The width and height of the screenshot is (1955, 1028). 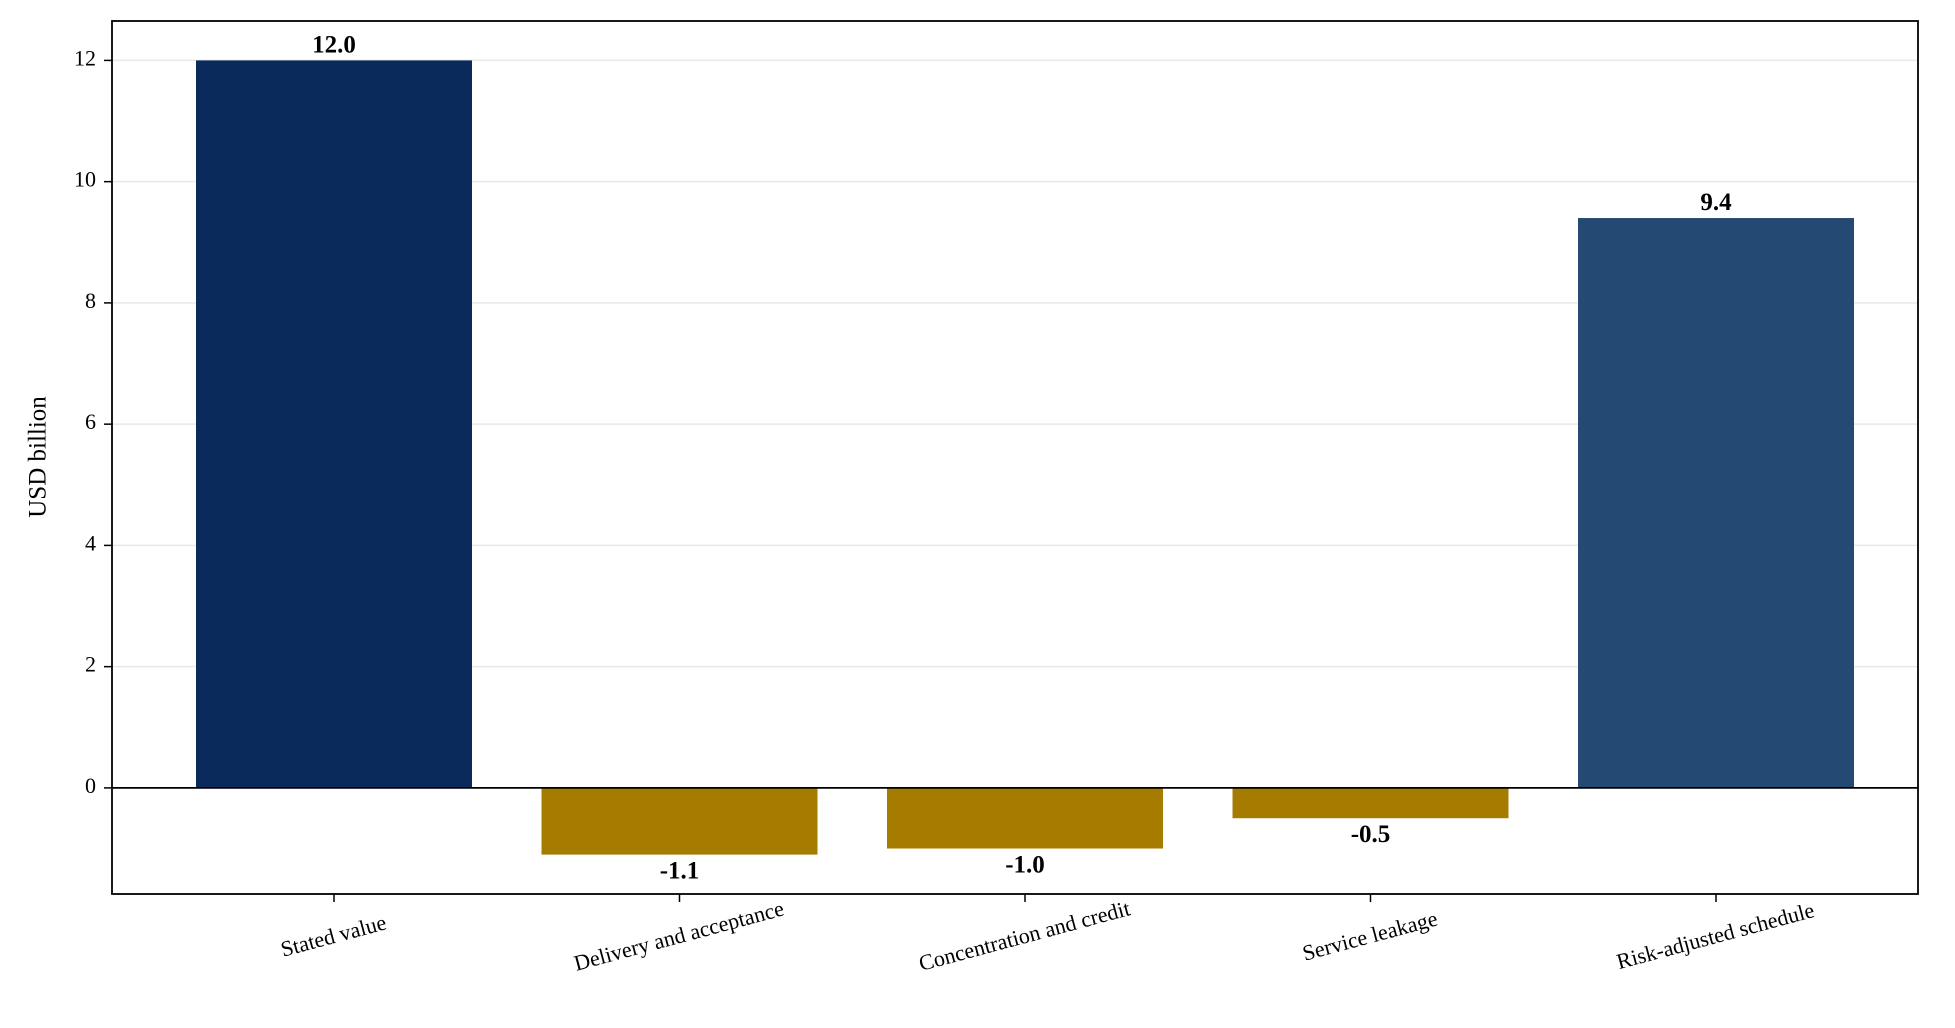 I want to click on y-tick-label-8: 8, so click(x=90, y=300).